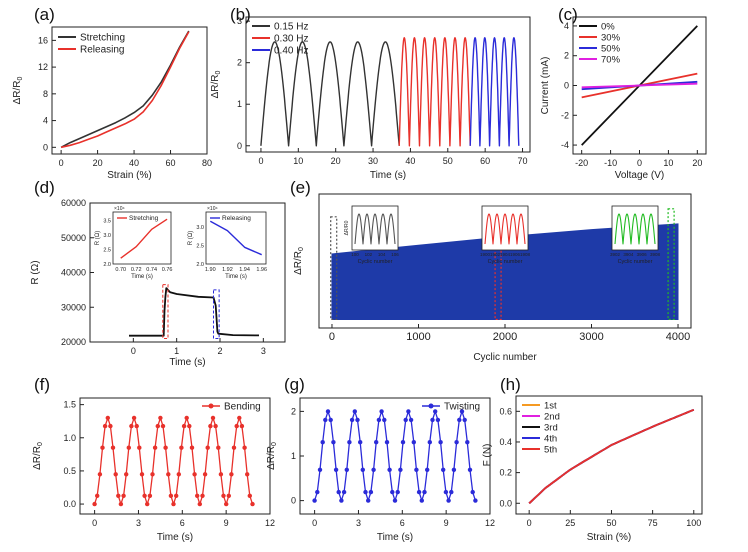 Image resolution: width=748 pixels, height=552 pixels. What do you see at coordinates (462, 407) in the screenshot?
I see `legend-label: Twisting` at bounding box center [462, 407].